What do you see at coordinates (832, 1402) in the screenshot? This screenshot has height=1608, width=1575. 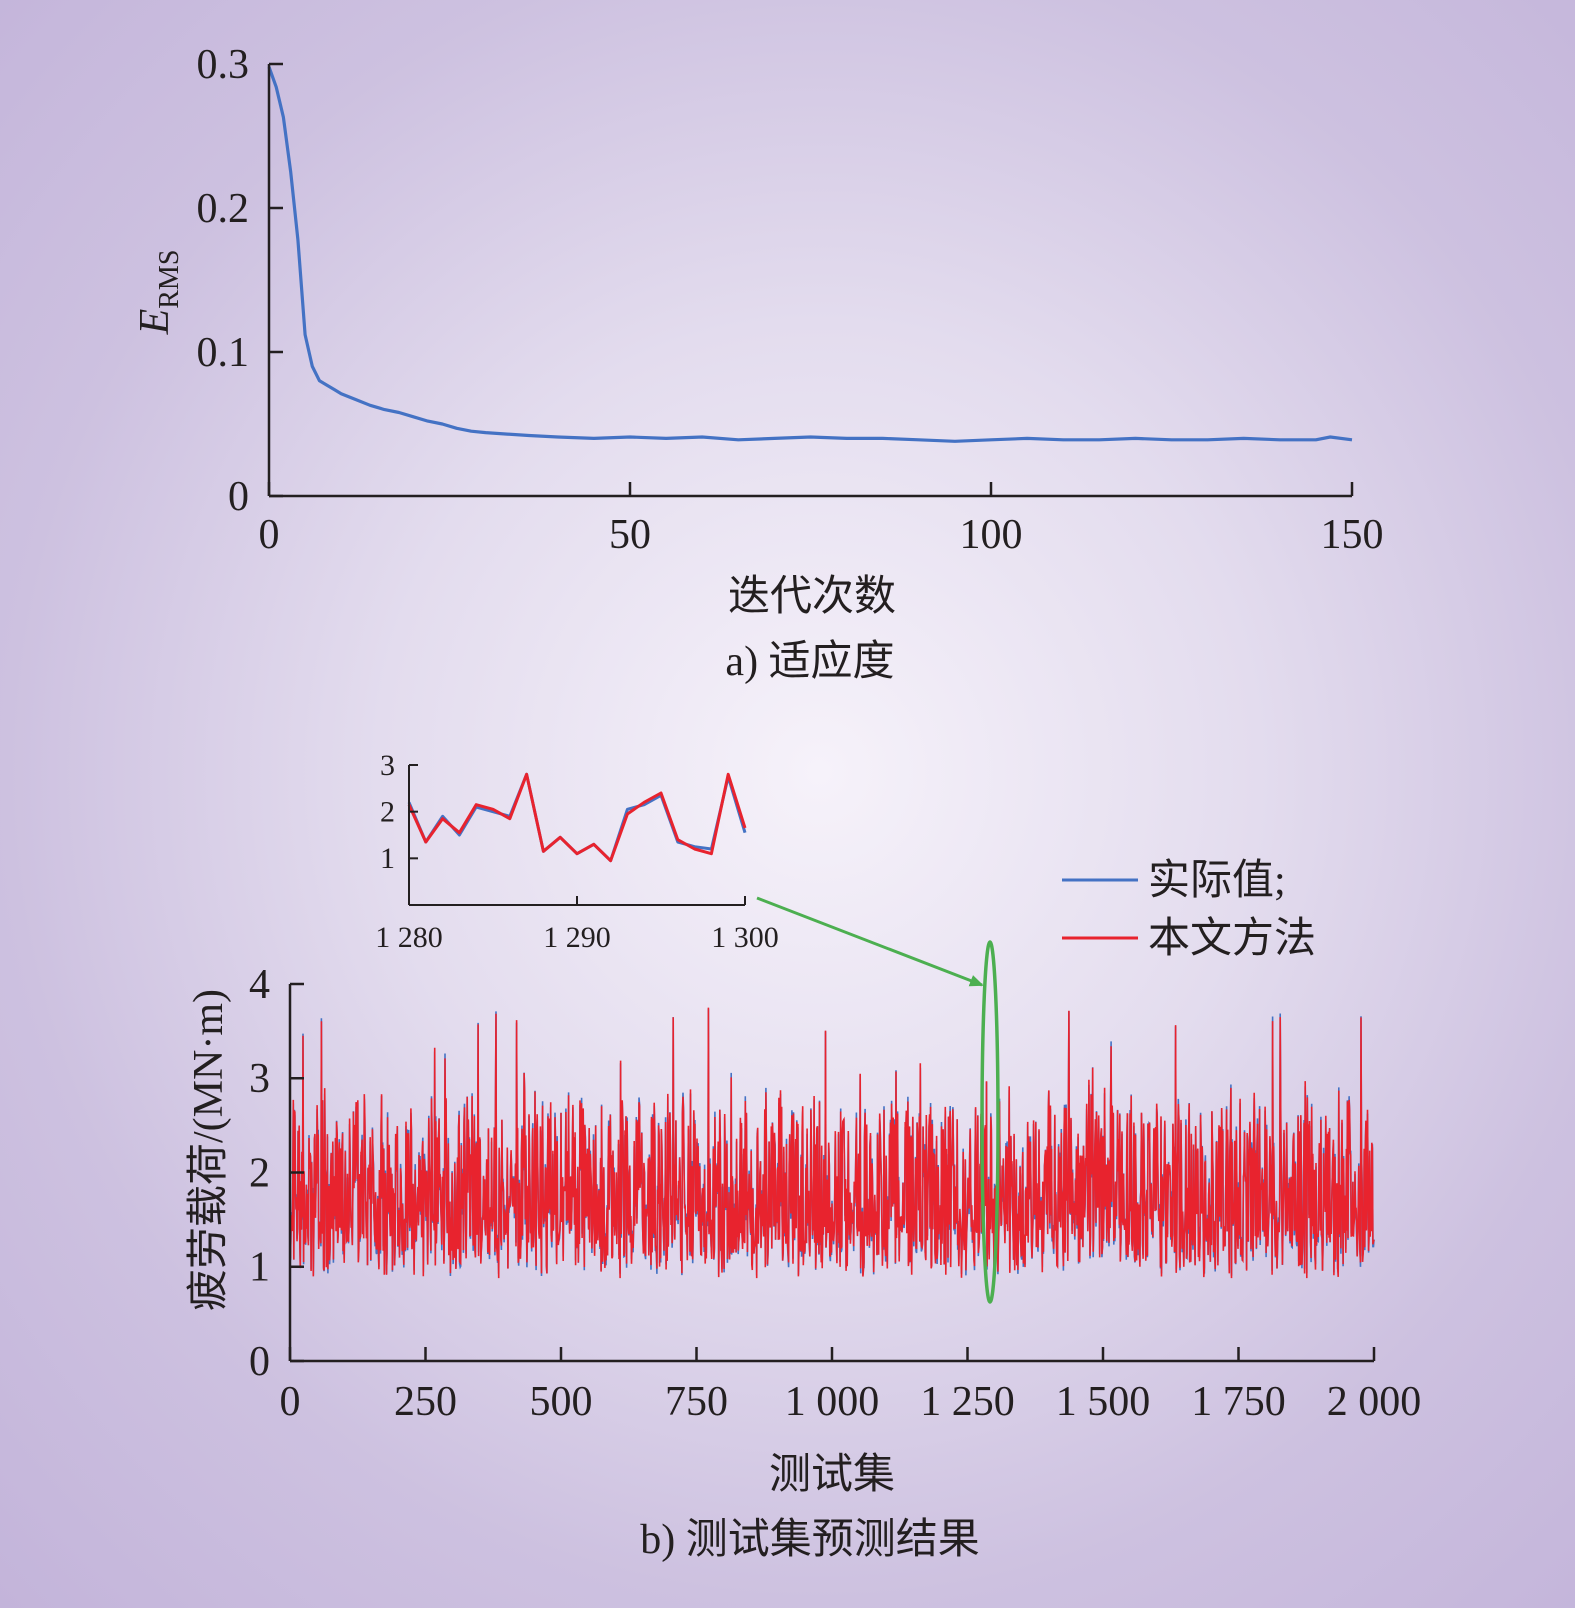 I see `x-tick-label: 1 000` at bounding box center [832, 1402].